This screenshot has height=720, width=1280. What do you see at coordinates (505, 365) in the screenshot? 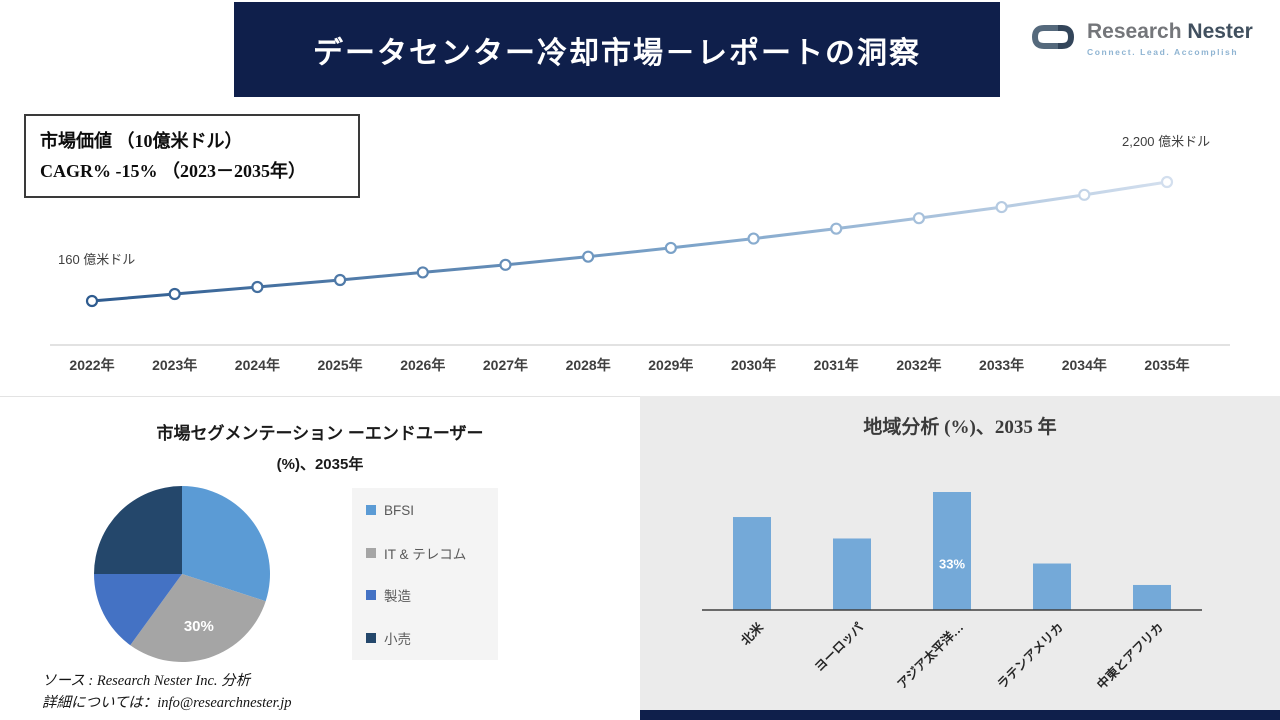
I see `x-tick-label: 2027年` at bounding box center [505, 365].